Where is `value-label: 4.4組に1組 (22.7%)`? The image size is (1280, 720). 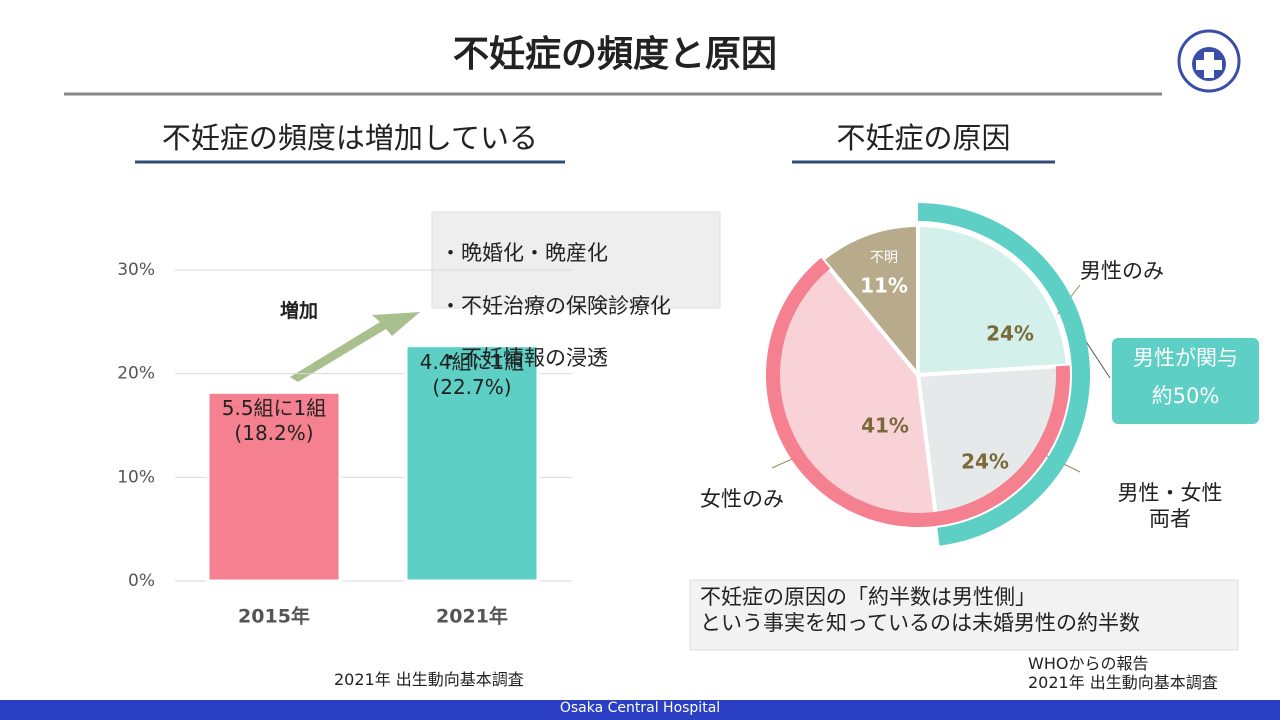 value-label: 4.4組に1組 (22.7%) is located at coordinates (472, 374).